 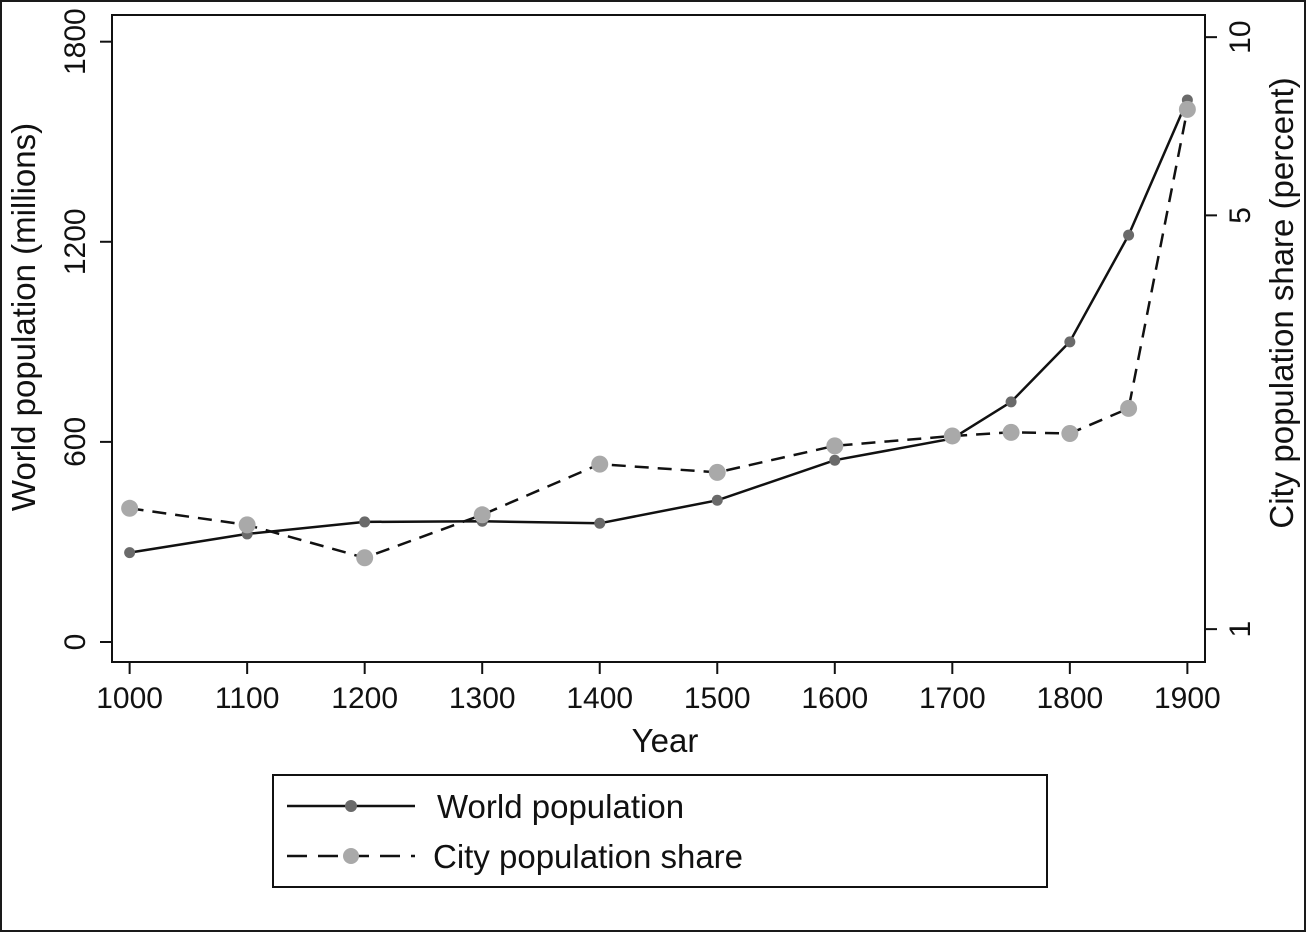 I want to click on x-tick-label: 1500, so click(x=717, y=698).